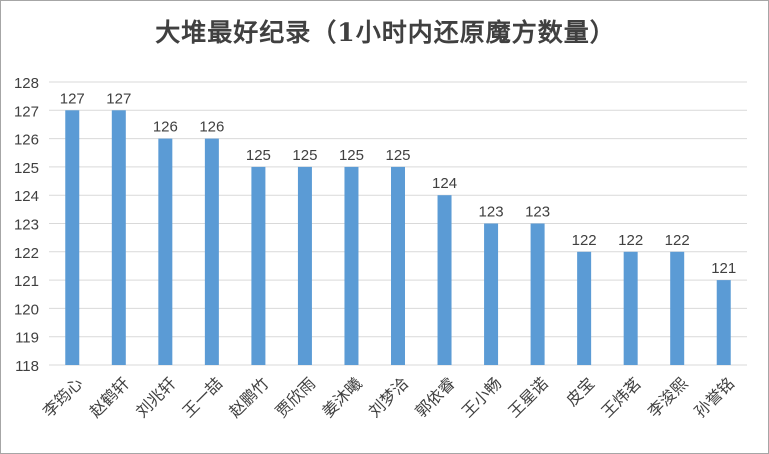  What do you see at coordinates (26, 196) in the screenshot?
I see `y-tick-label: 124` at bounding box center [26, 196].